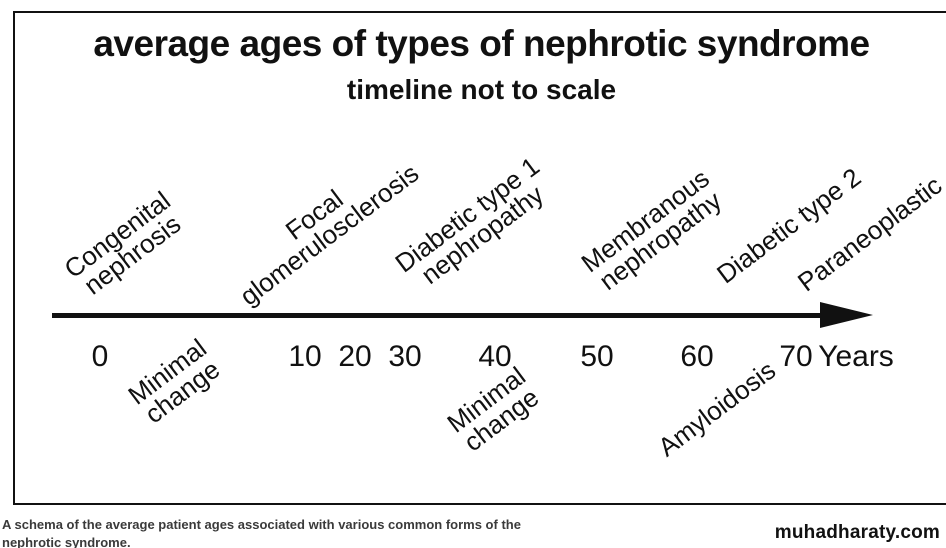  What do you see at coordinates (174, 381) in the screenshot?
I see `label-minimal-change-young: Minimal change` at bounding box center [174, 381].